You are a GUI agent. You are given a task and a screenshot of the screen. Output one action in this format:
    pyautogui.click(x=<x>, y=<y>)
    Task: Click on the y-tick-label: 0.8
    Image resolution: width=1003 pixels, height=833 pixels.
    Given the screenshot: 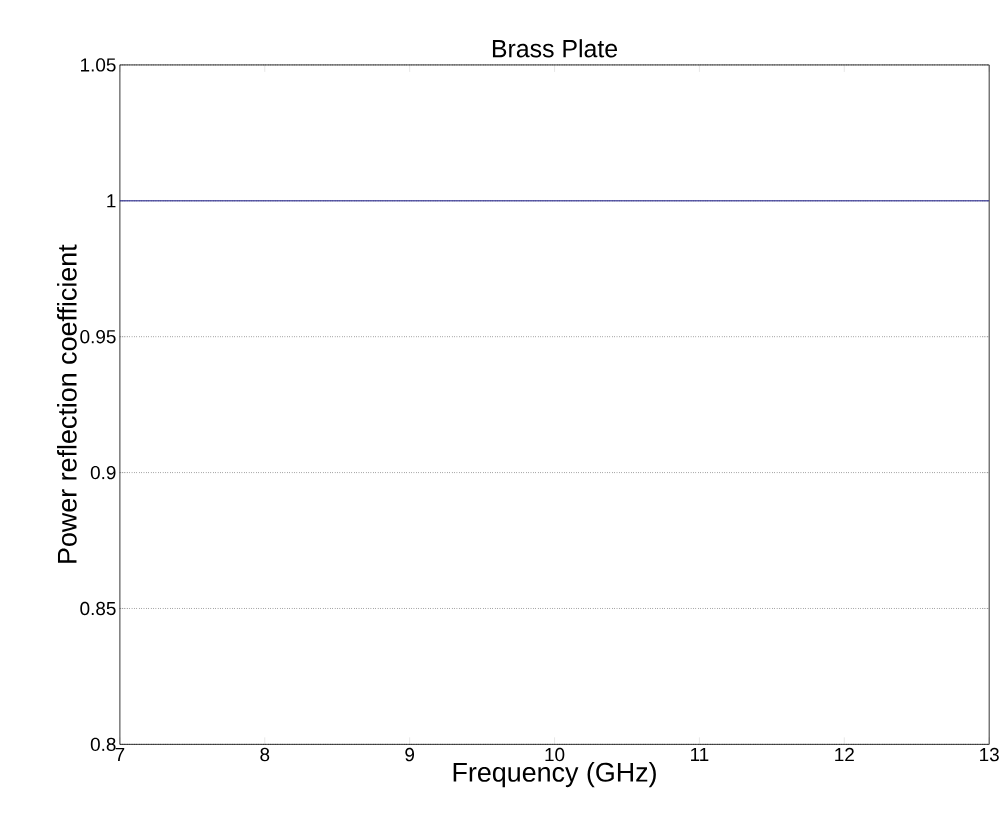 What is the action you would take?
    pyautogui.click(x=103, y=744)
    